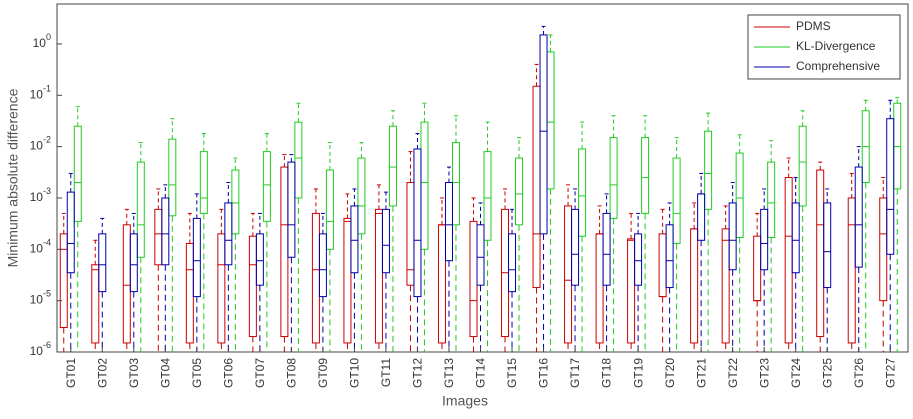 This screenshot has width=913, height=419. Describe the element at coordinates (638, 373) in the screenshot. I see `x-tick-label: GT19` at that location.